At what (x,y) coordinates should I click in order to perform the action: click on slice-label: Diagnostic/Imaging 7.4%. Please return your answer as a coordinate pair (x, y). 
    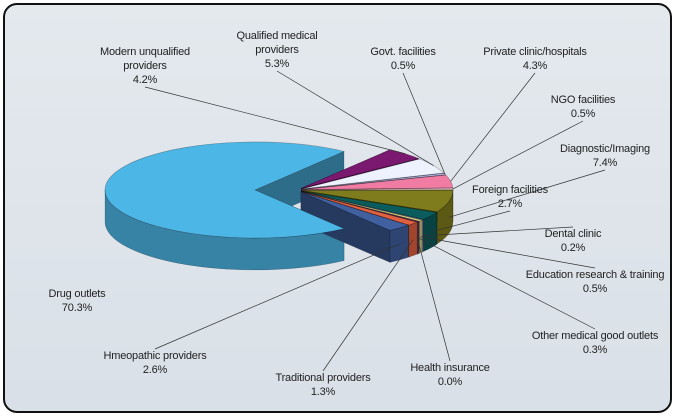
    Looking at the image, I should click on (605, 156).